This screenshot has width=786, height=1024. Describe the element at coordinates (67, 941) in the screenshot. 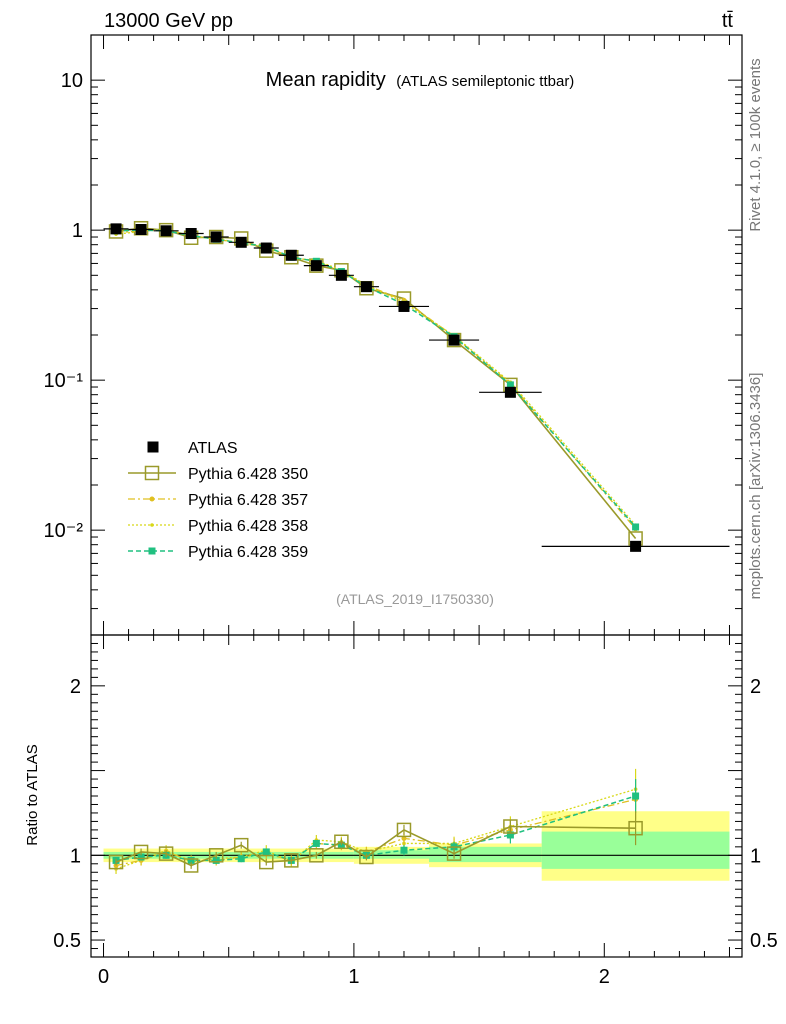

I see `ratio-ytick-label: 0.5` at that location.